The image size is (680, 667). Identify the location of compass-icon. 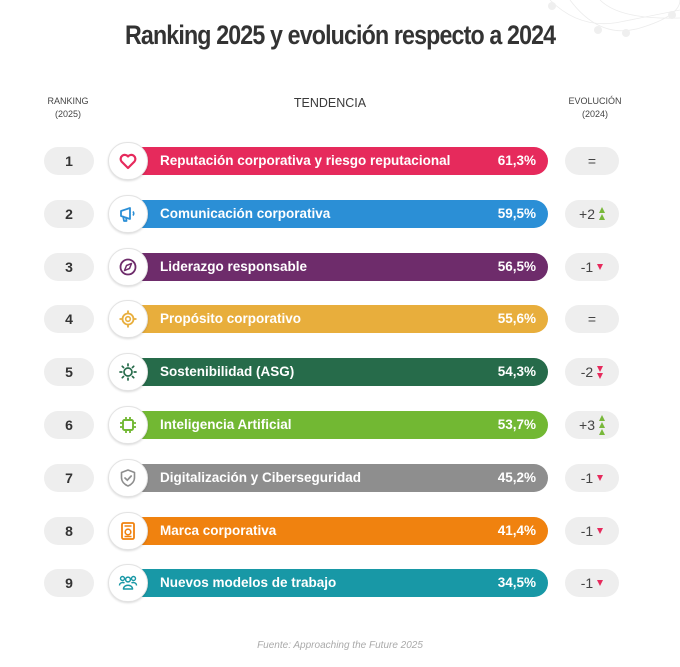
(128, 266).